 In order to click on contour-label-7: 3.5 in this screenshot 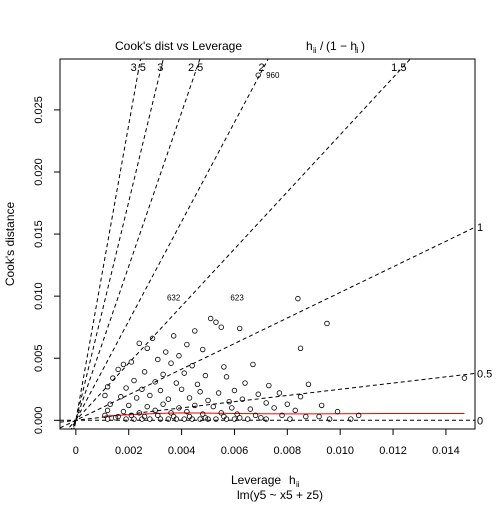, I will do `click(138, 68)`.